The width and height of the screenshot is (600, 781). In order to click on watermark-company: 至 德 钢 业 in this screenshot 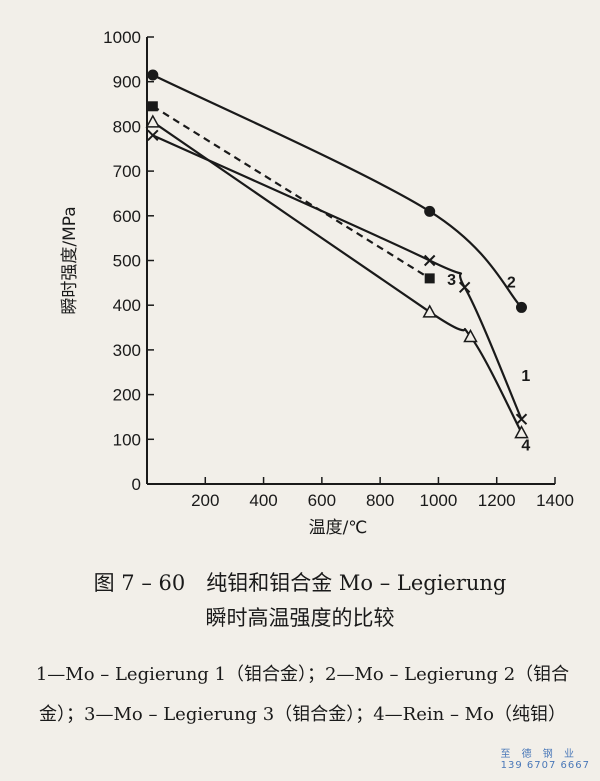, I will do `click(539, 754)`.